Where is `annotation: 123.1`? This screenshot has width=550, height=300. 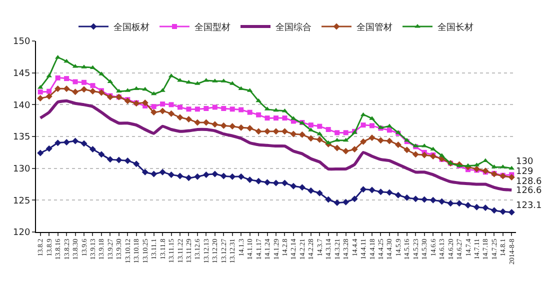 annotation: 123.1 is located at coordinates (529, 206).